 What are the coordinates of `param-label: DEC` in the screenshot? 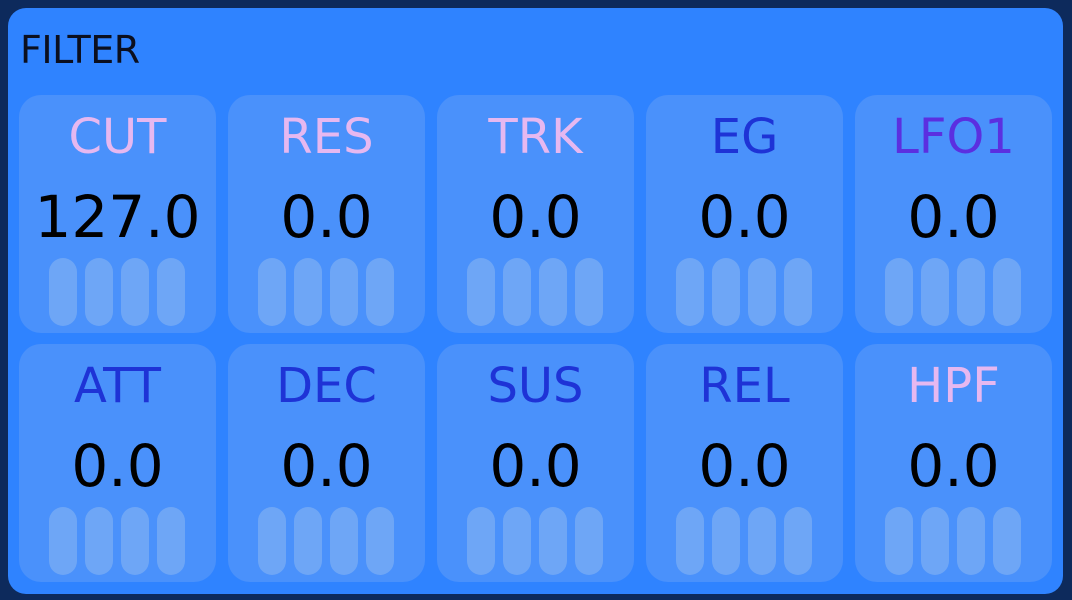 It's located at (326, 386).